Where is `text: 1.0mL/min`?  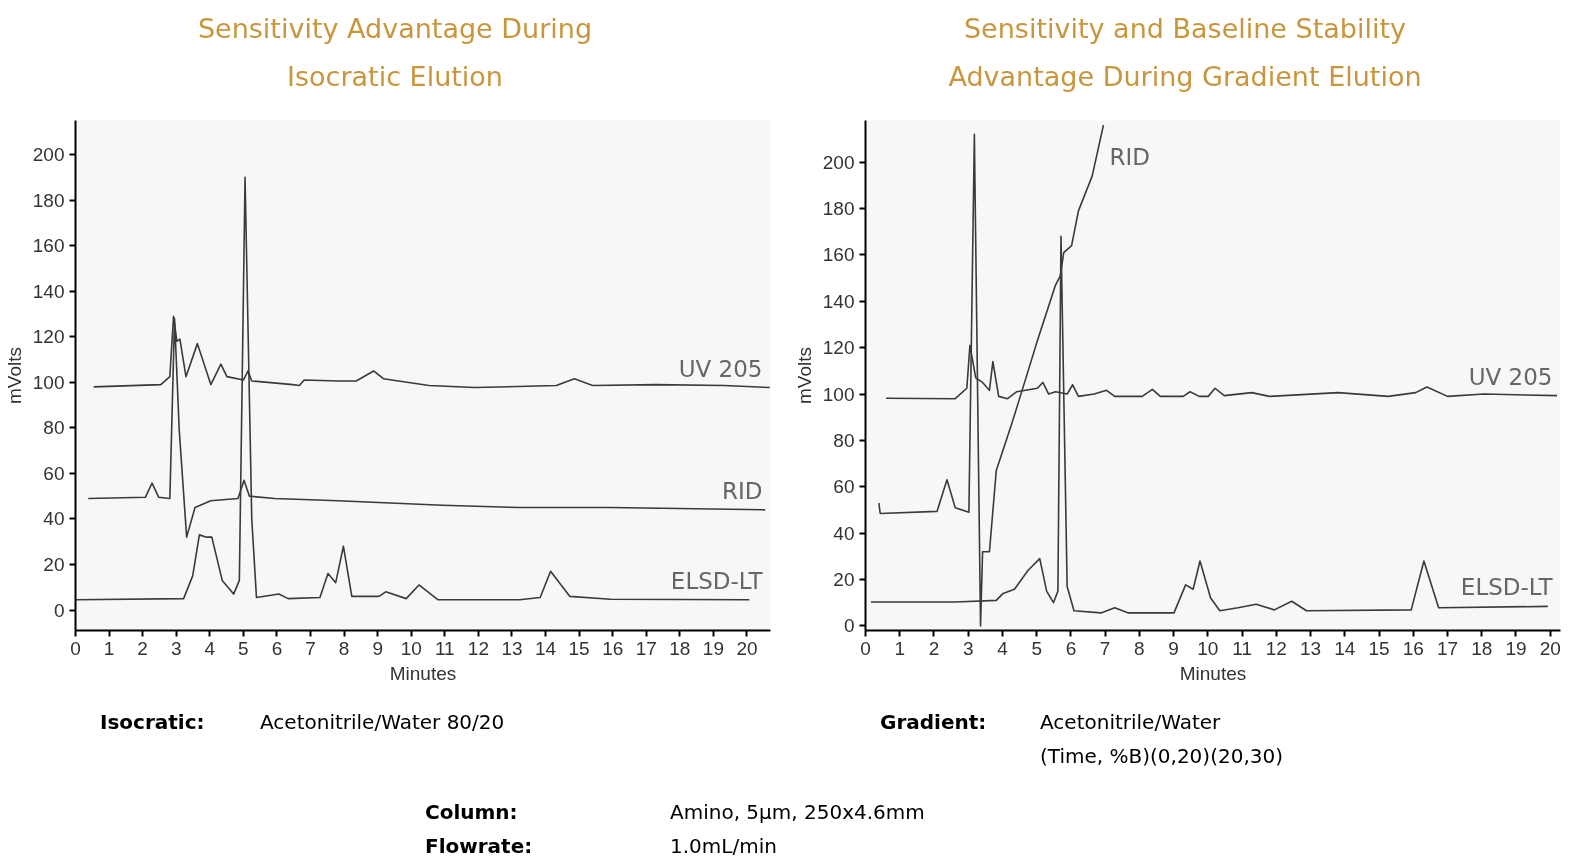
text: 1.0mL/min is located at coordinates (723, 846).